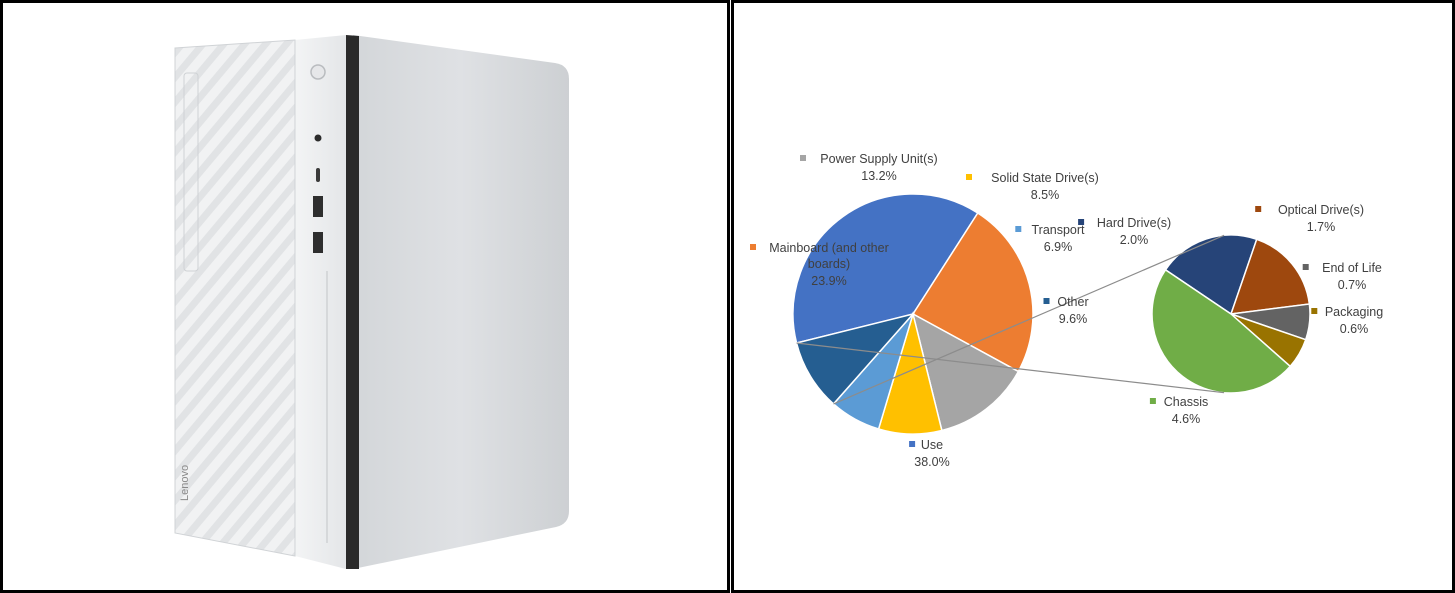 The height and width of the screenshot is (593, 1455). Describe the element at coordinates (1321, 210) in the screenshot. I see `data-label-name-optical-drive-s: Optical Drive(s)` at that location.